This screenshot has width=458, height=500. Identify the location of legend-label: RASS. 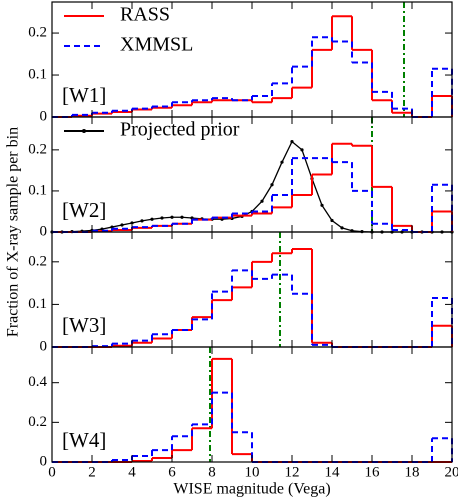
(145, 15).